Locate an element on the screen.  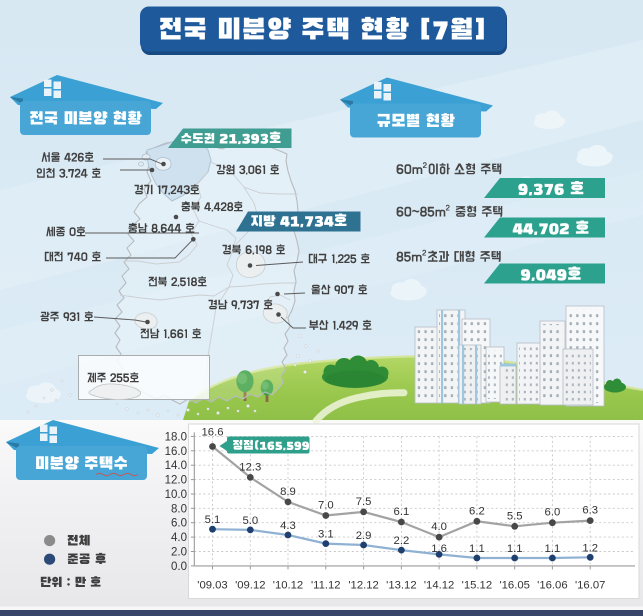
svg-text: 2.2 is located at coordinates (402, 541).